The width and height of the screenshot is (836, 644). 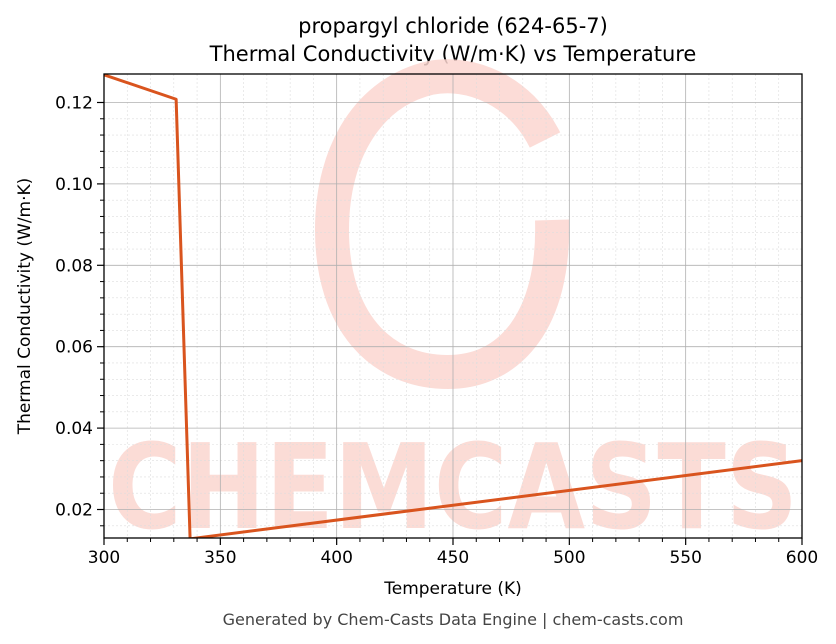 What do you see at coordinates (336, 558) in the screenshot?
I see `x-tick-label: 400` at bounding box center [336, 558].